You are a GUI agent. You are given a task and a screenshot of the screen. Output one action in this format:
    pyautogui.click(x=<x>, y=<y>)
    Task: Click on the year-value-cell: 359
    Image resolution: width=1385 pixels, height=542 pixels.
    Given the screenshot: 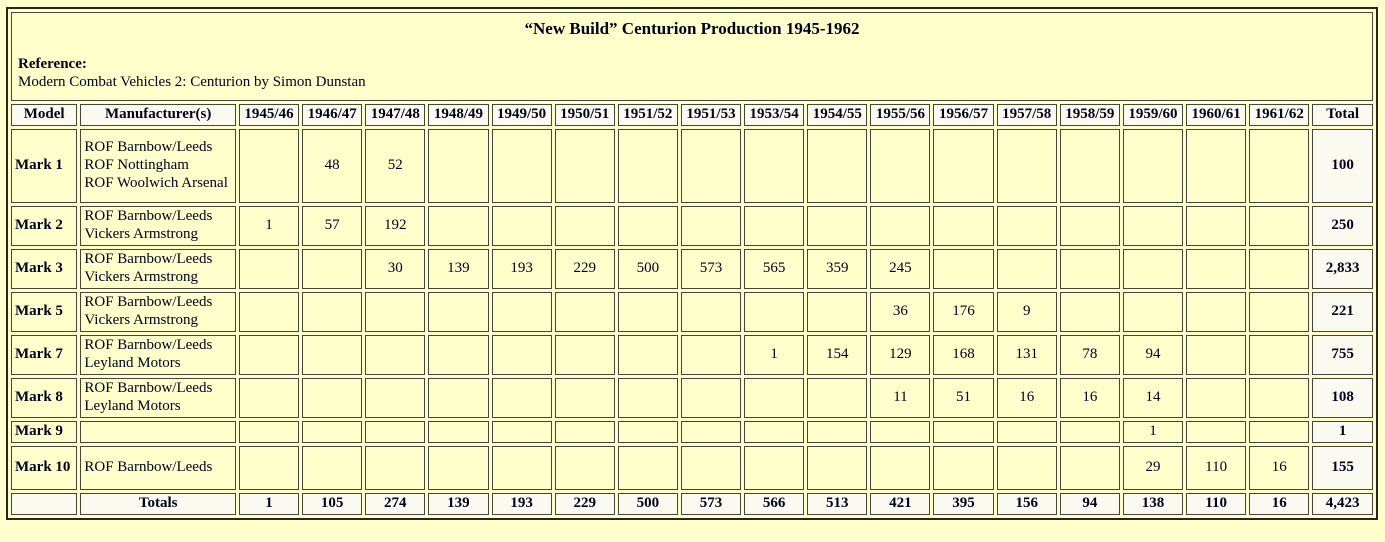 What is the action you would take?
    pyautogui.click(x=837, y=269)
    